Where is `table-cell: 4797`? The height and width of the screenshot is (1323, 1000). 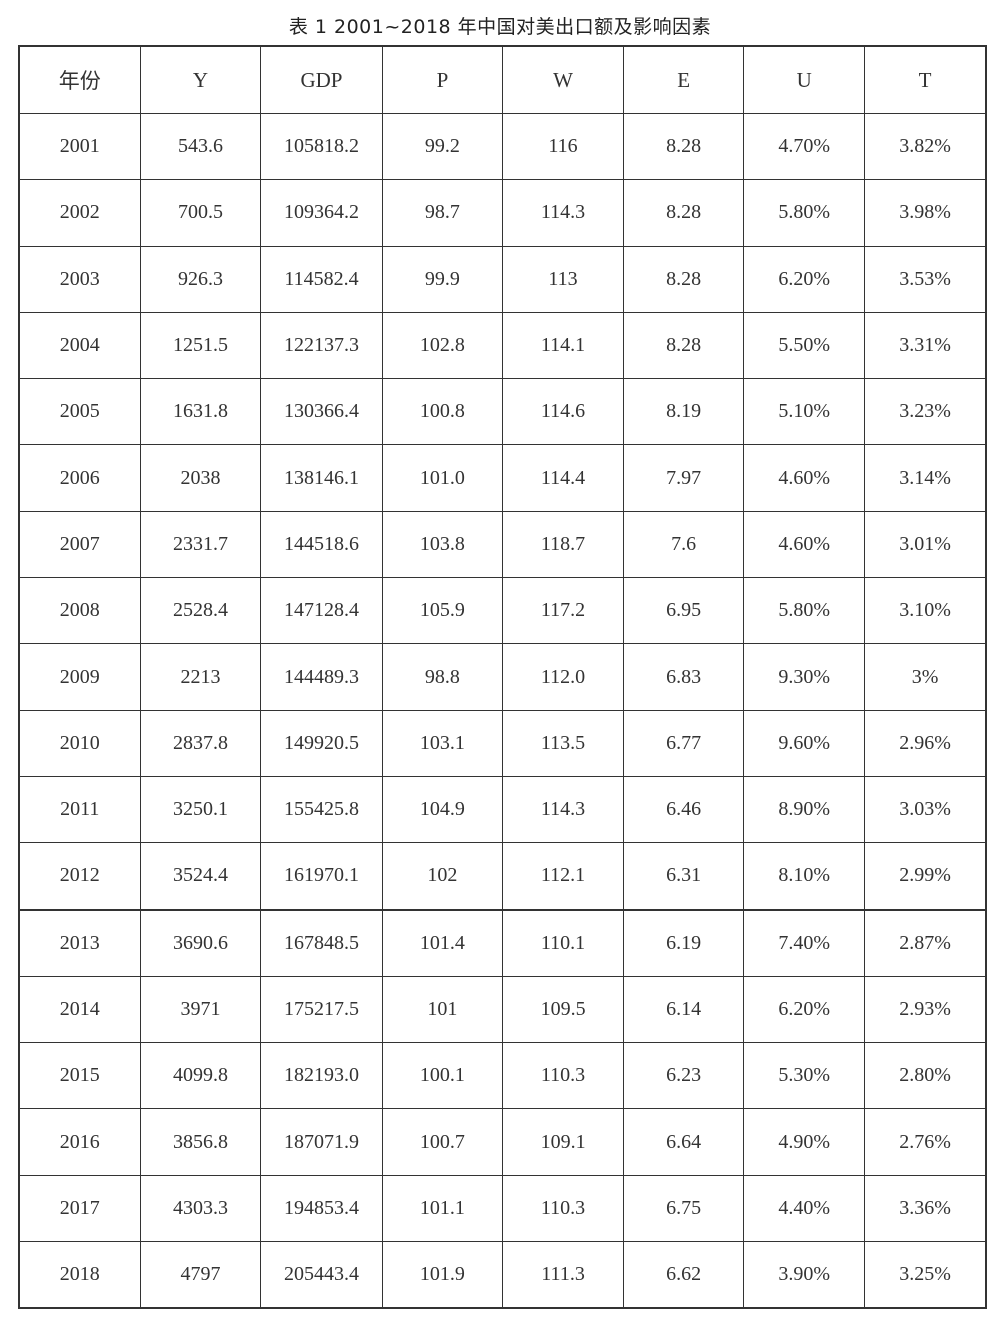 table-cell: 4797 is located at coordinates (200, 1275).